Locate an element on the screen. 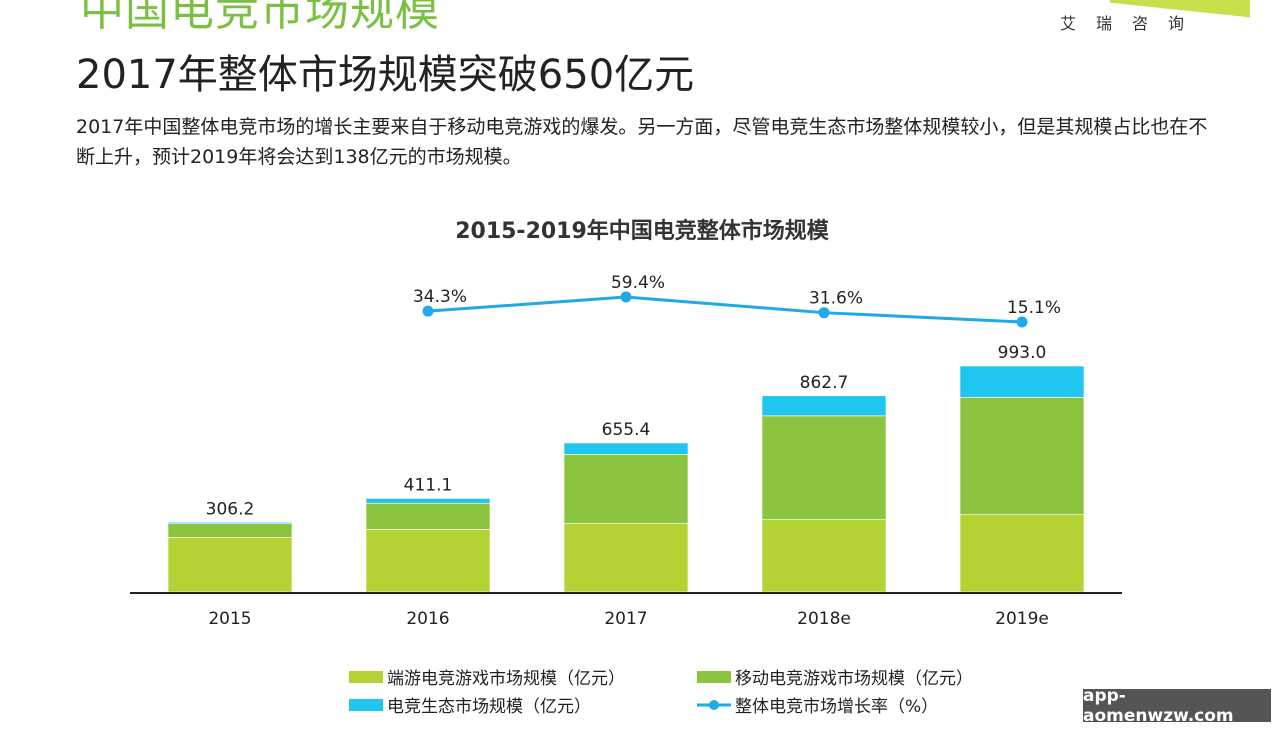 This screenshot has width=1280, height=732. bar-segment-0-2015 is located at coordinates (230, 565).